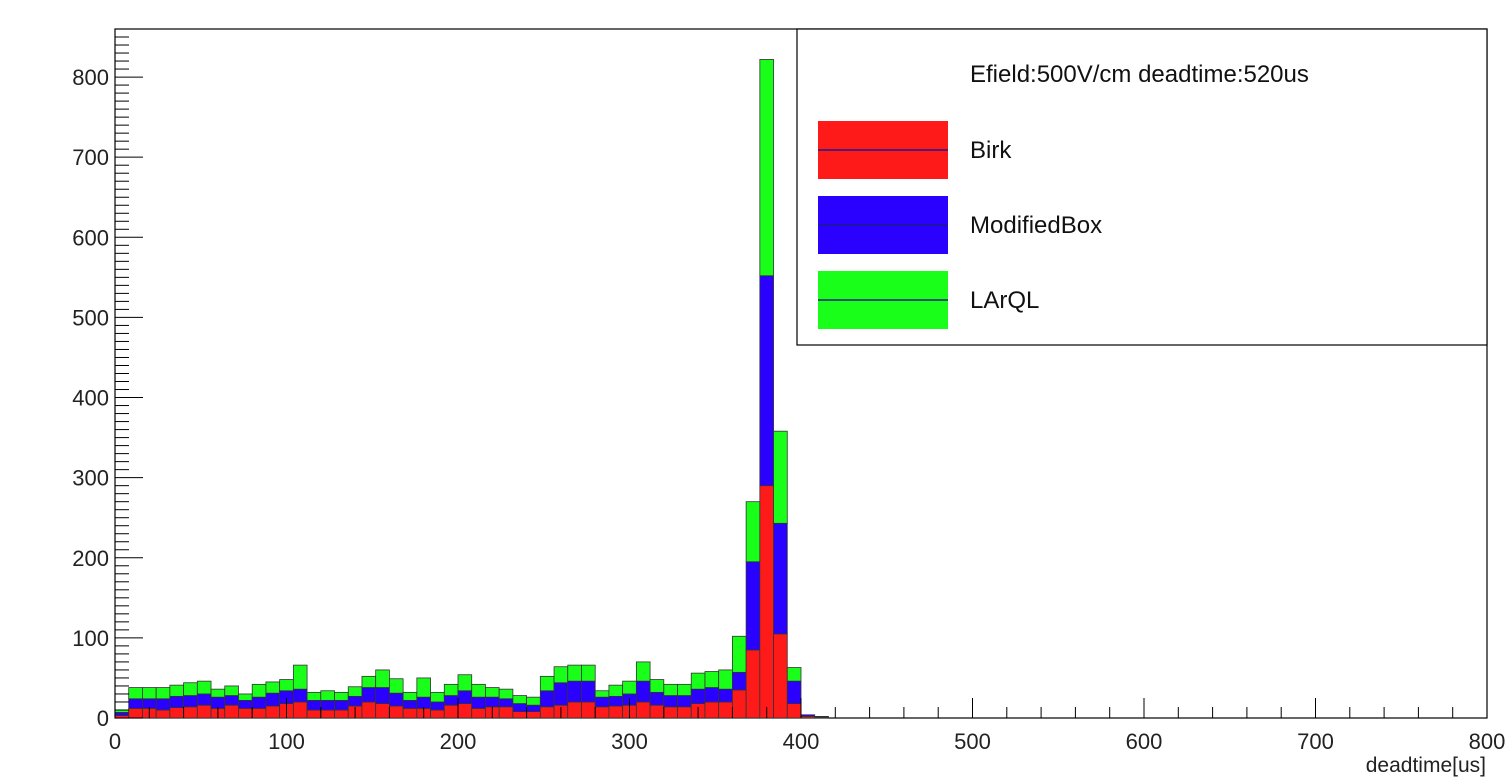 This screenshot has height=782, width=1512. What do you see at coordinates (90, 317) in the screenshot?
I see `y-tick-label: 500` at bounding box center [90, 317].